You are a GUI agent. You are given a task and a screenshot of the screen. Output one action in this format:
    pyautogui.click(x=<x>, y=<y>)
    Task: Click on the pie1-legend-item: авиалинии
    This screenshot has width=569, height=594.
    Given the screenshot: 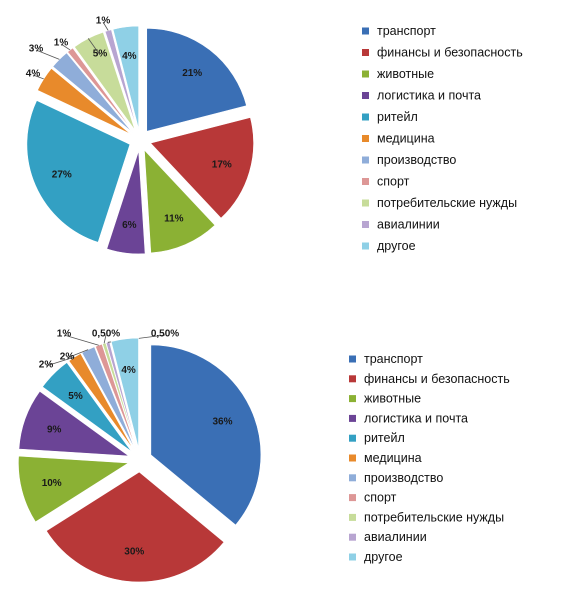 What is the action you would take?
    pyautogui.click(x=408, y=225)
    